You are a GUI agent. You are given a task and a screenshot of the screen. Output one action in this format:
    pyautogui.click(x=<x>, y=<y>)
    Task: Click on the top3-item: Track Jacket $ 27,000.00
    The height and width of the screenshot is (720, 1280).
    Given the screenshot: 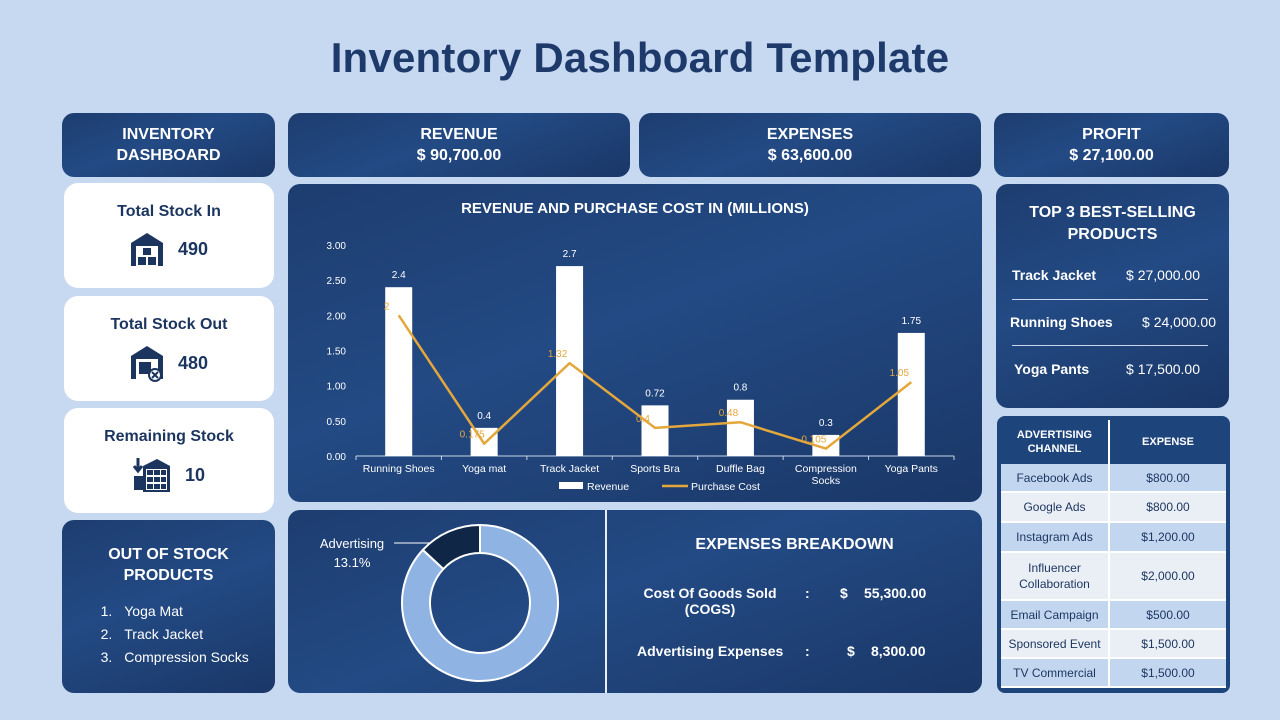 What is the action you would take?
    pyautogui.click(x=1106, y=275)
    